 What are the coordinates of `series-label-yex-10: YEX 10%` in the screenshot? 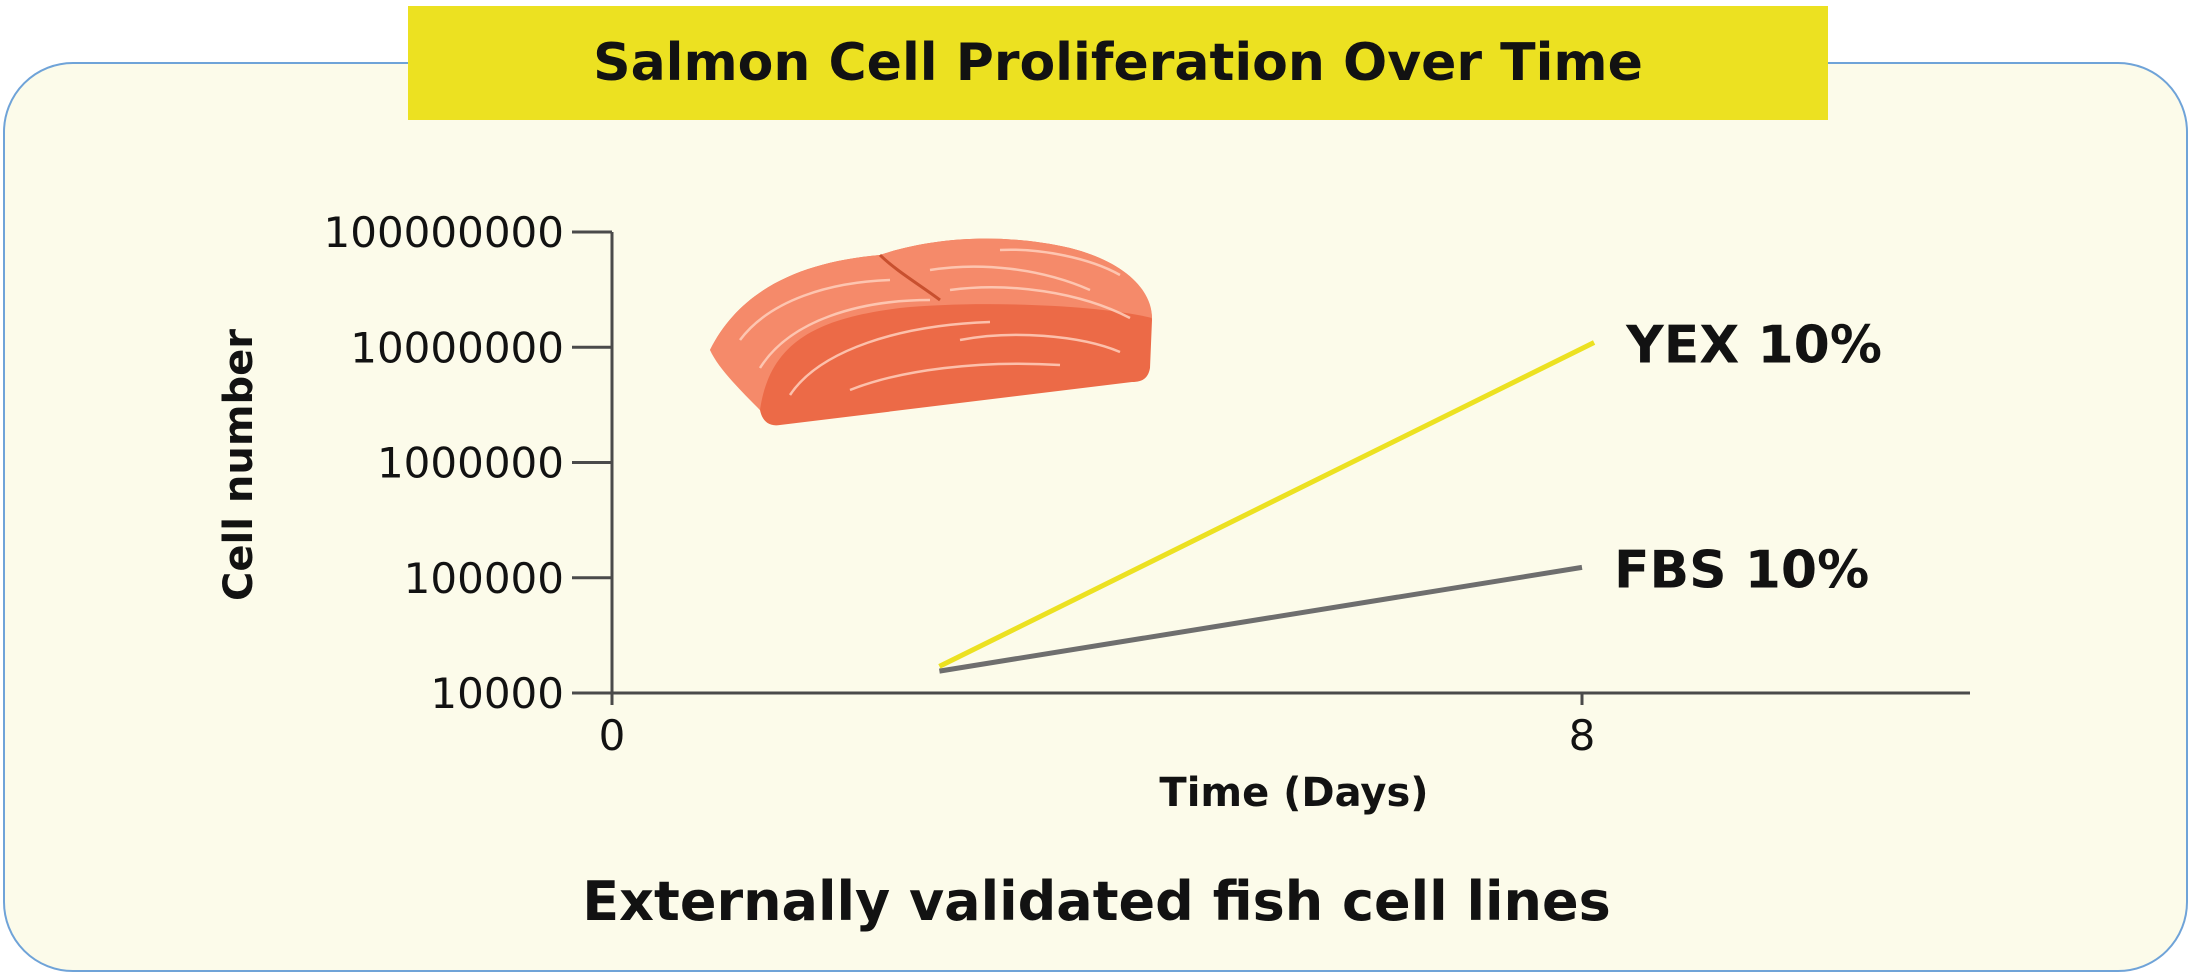 It's located at (1753, 345).